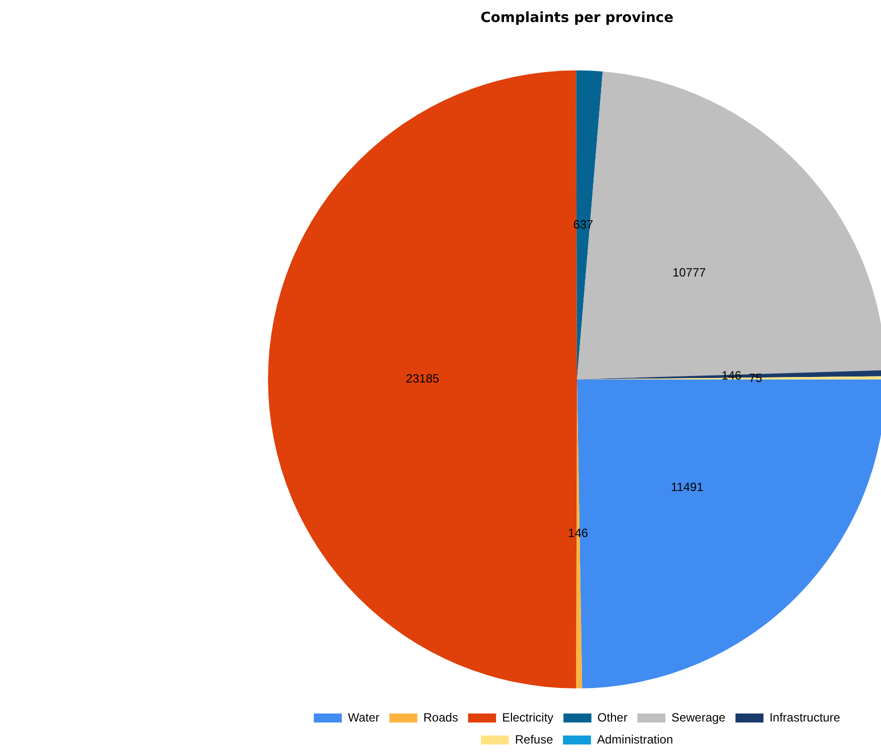 The image size is (881, 756). I want to click on data-label: 146, so click(731, 375).